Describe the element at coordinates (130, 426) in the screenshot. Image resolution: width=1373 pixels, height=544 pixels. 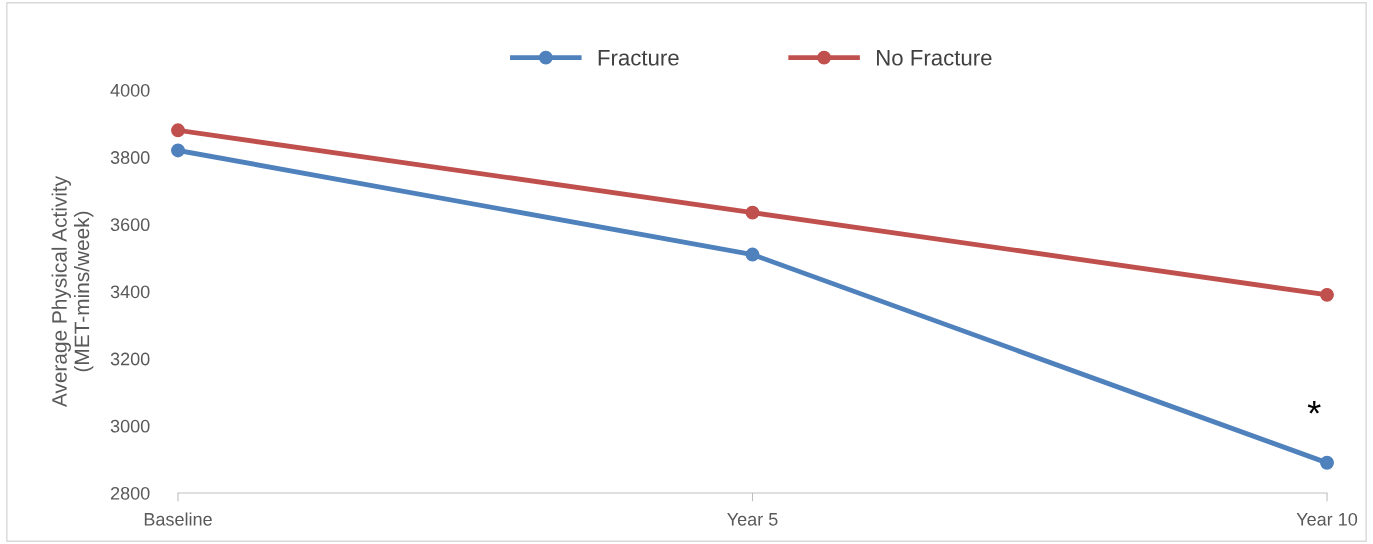
I see `y-tick-label: 3000` at that location.